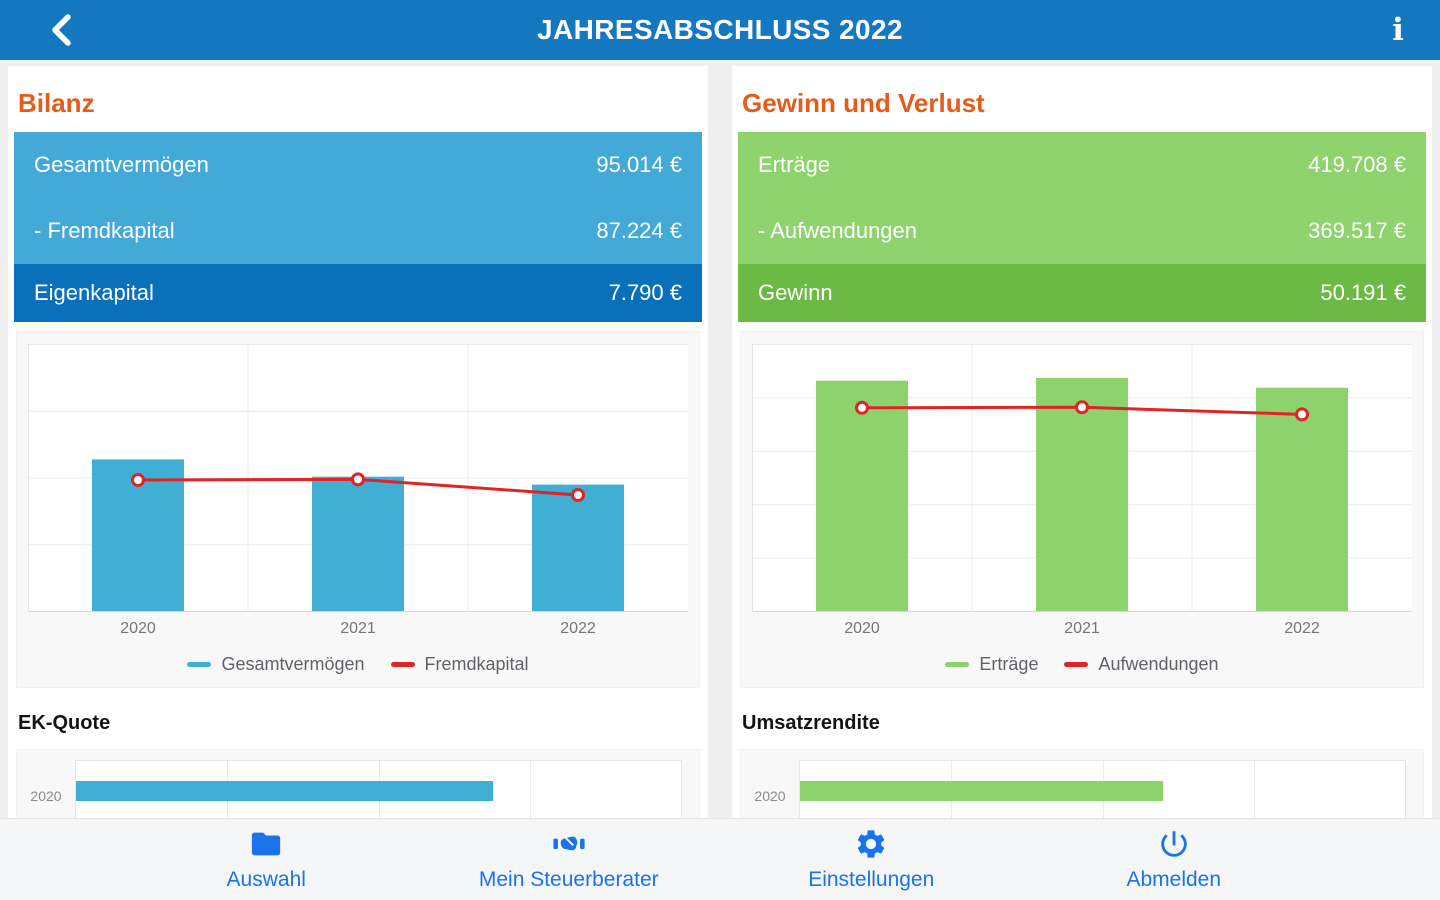 The image size is (1440, 900). I want to click on umsatzrendite-bar-2020, so click(981, 791).